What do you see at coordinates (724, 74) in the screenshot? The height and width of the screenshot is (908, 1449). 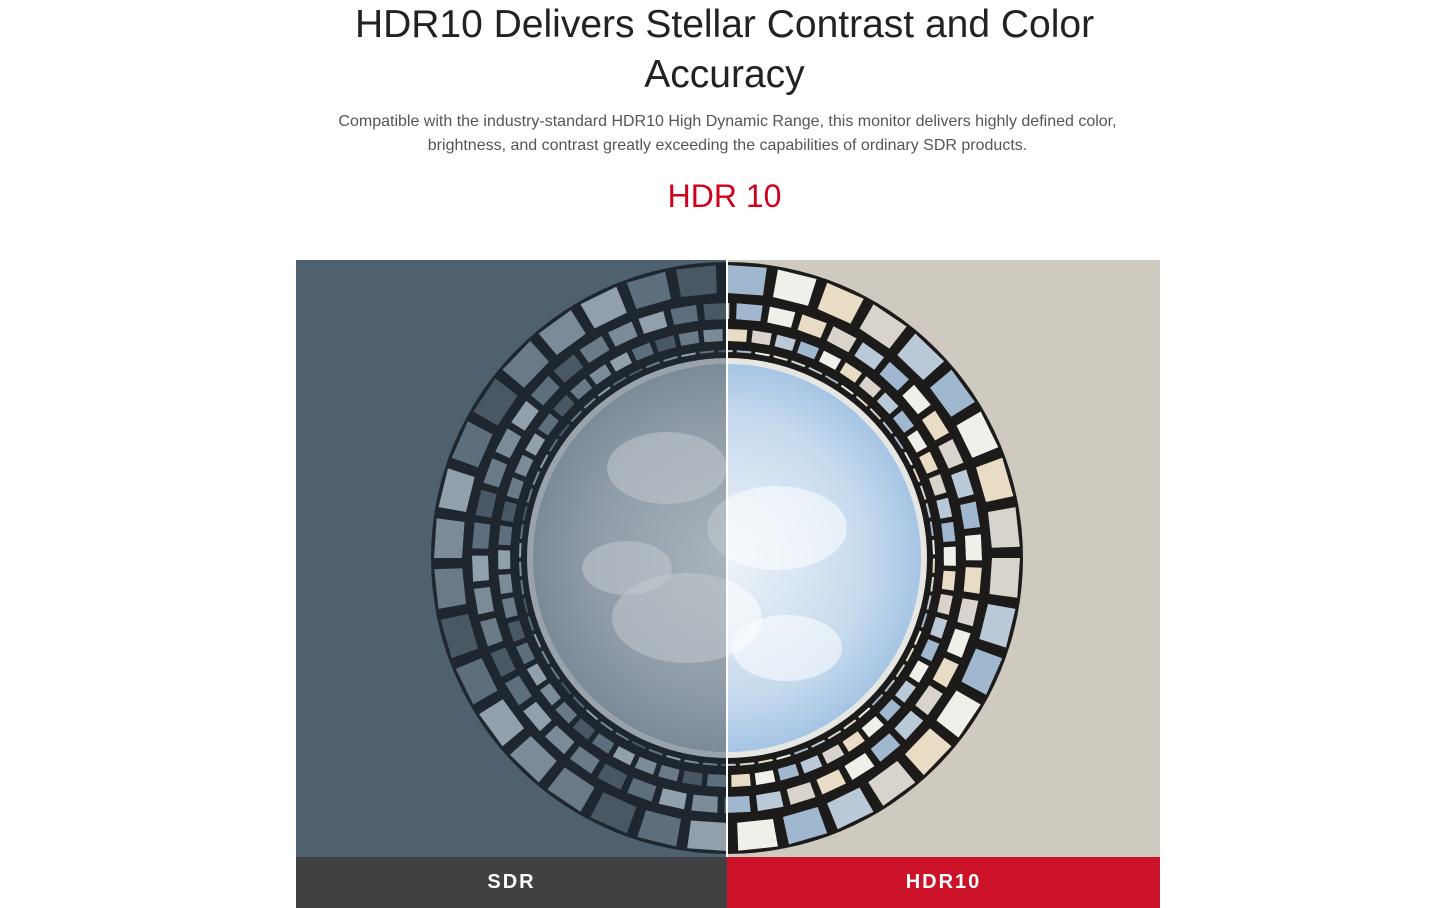 I see `title-line-2: Accuracy` at bounding box center [724, 74].